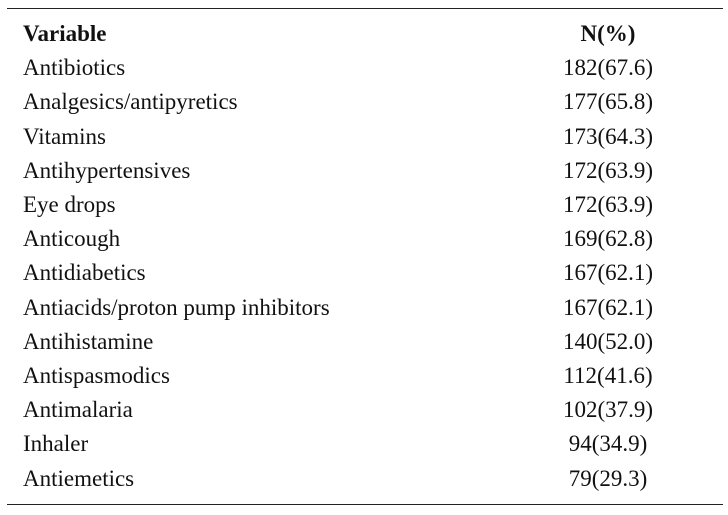 This screenshot has height=515, width=728. What do you see at coordinates (608, 410) in the screenshot?
I see `cell-n-percent: 102(37.9)` at bounding box center [608, 410].